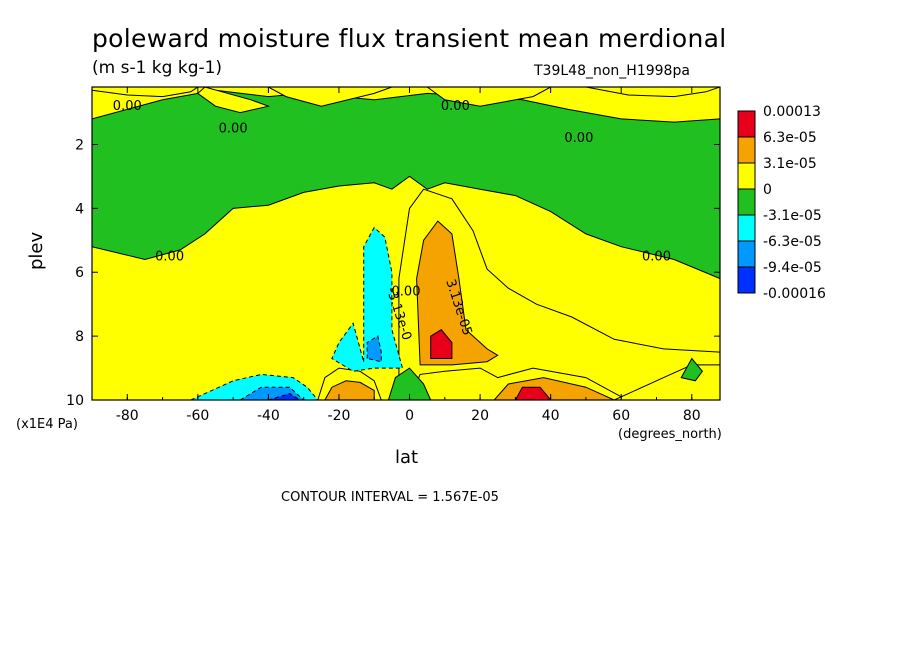 The width and height of the screenshot is (904, 654). I want to click on x-axis-units: (degrees_north), so click(670, 434).